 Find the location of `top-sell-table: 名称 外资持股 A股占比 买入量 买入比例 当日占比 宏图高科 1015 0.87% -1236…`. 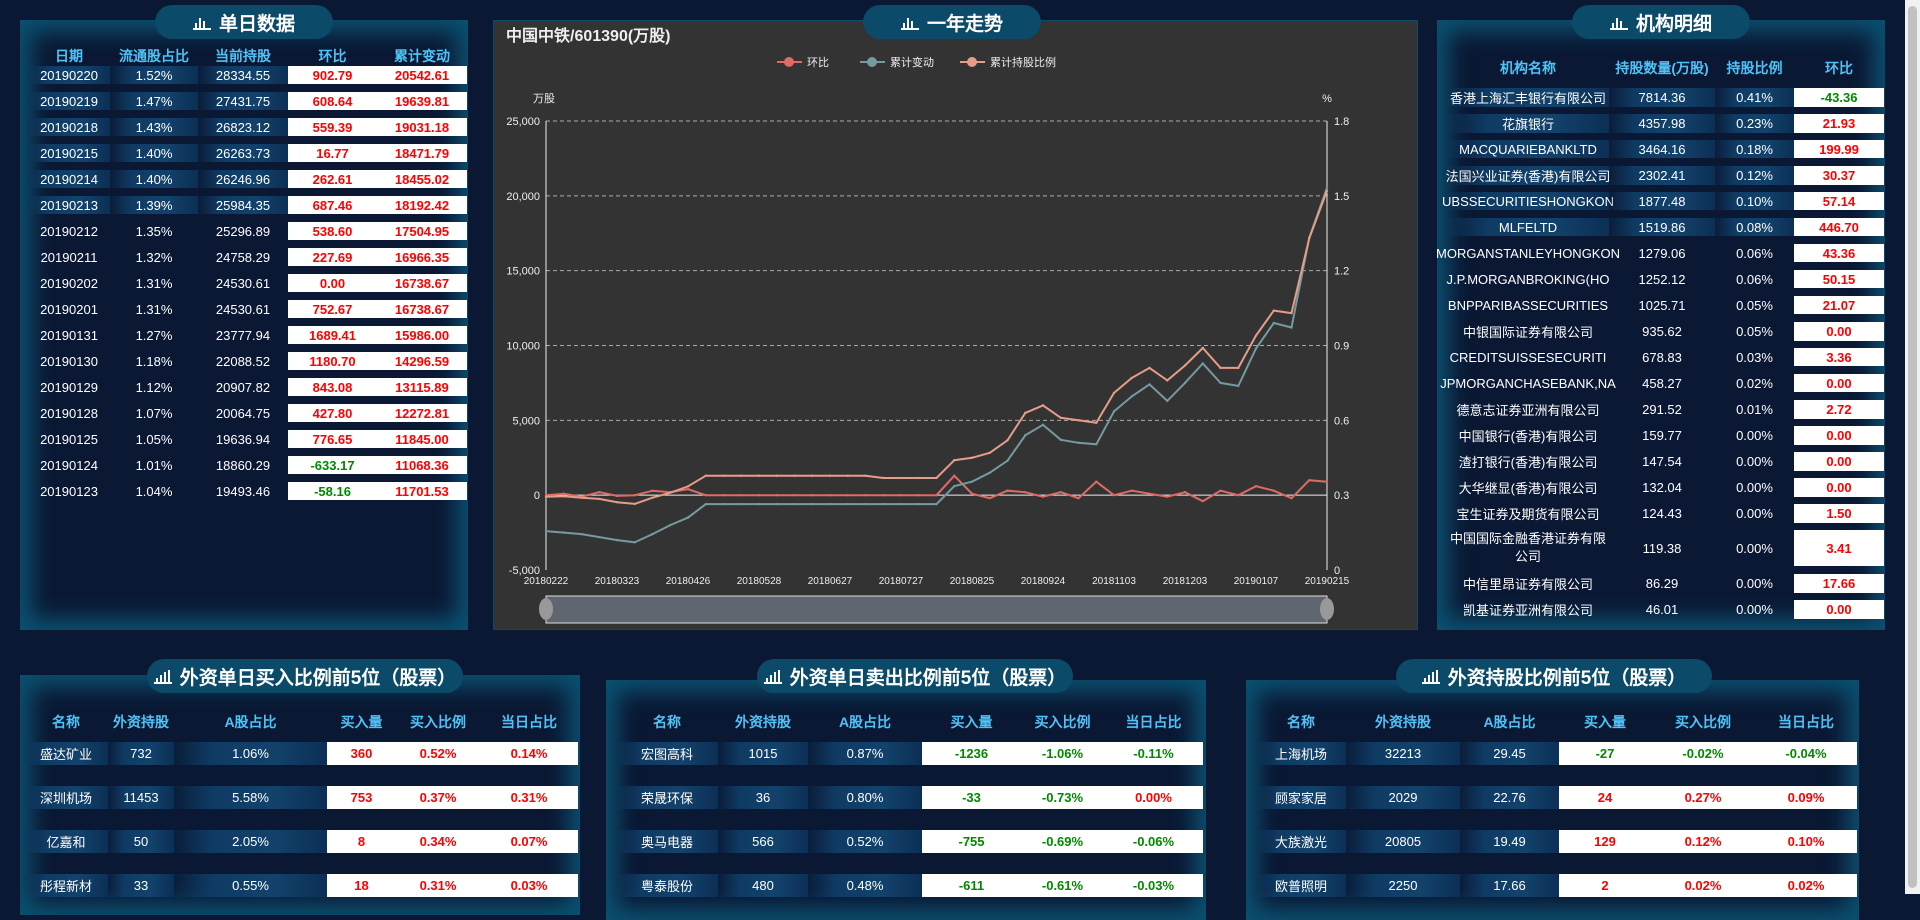

top-sell-table: 名称 外资持股 A股占比 买入量 买入比例 当日占比 宏图高科 1015 0.87% -1236… is located at coordinates (906, 804).